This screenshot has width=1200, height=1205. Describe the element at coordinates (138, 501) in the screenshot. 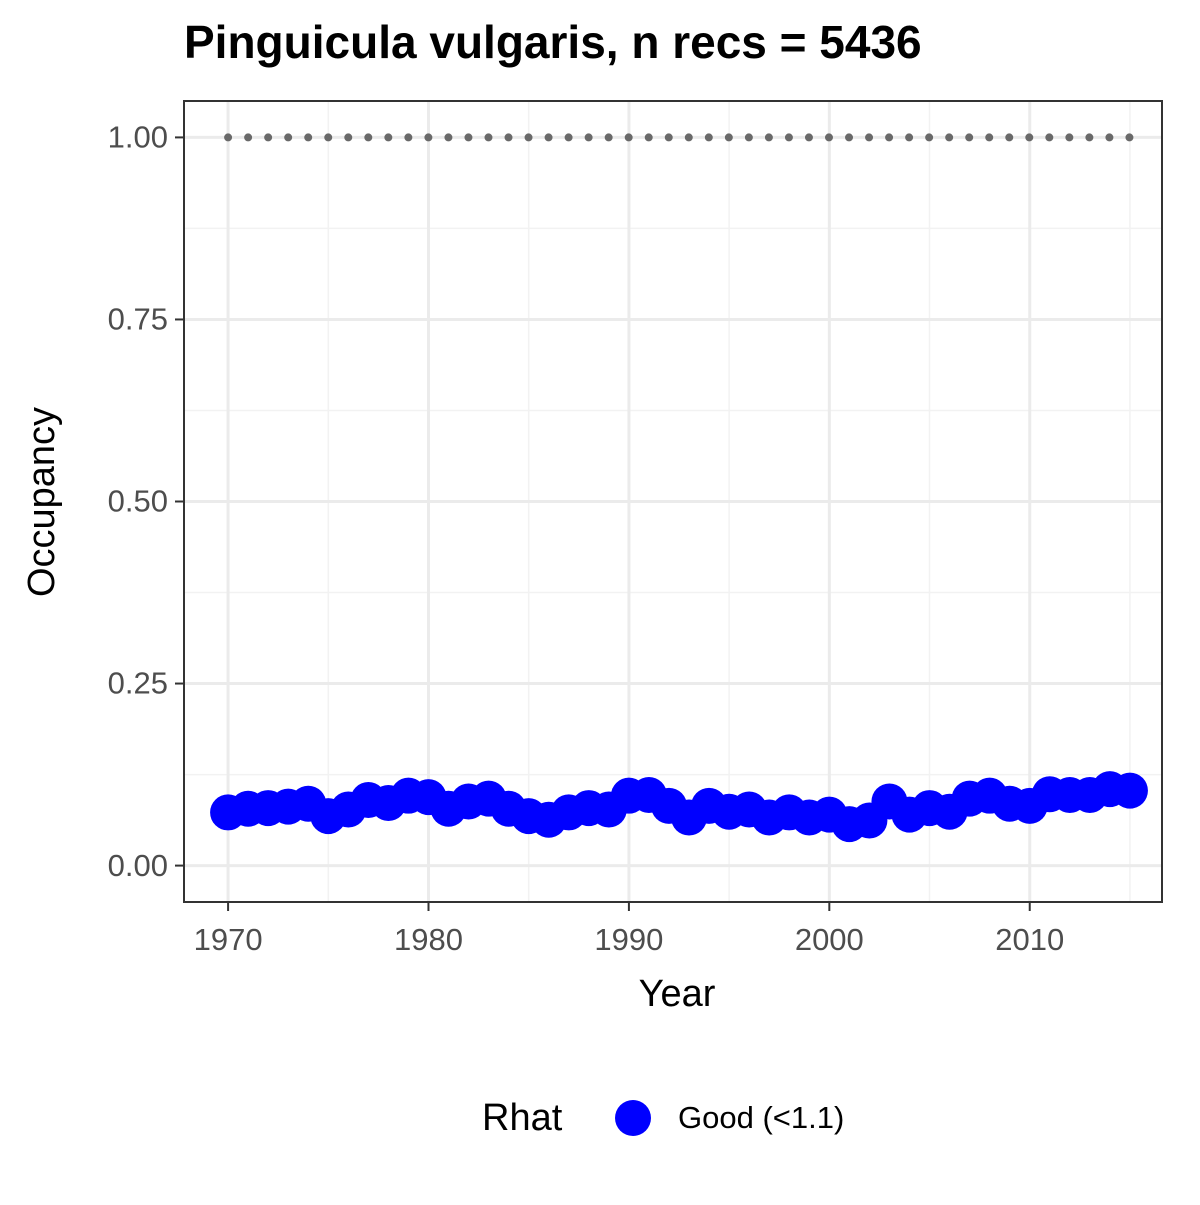

I see `y-tick-label: 0.50` at that location.